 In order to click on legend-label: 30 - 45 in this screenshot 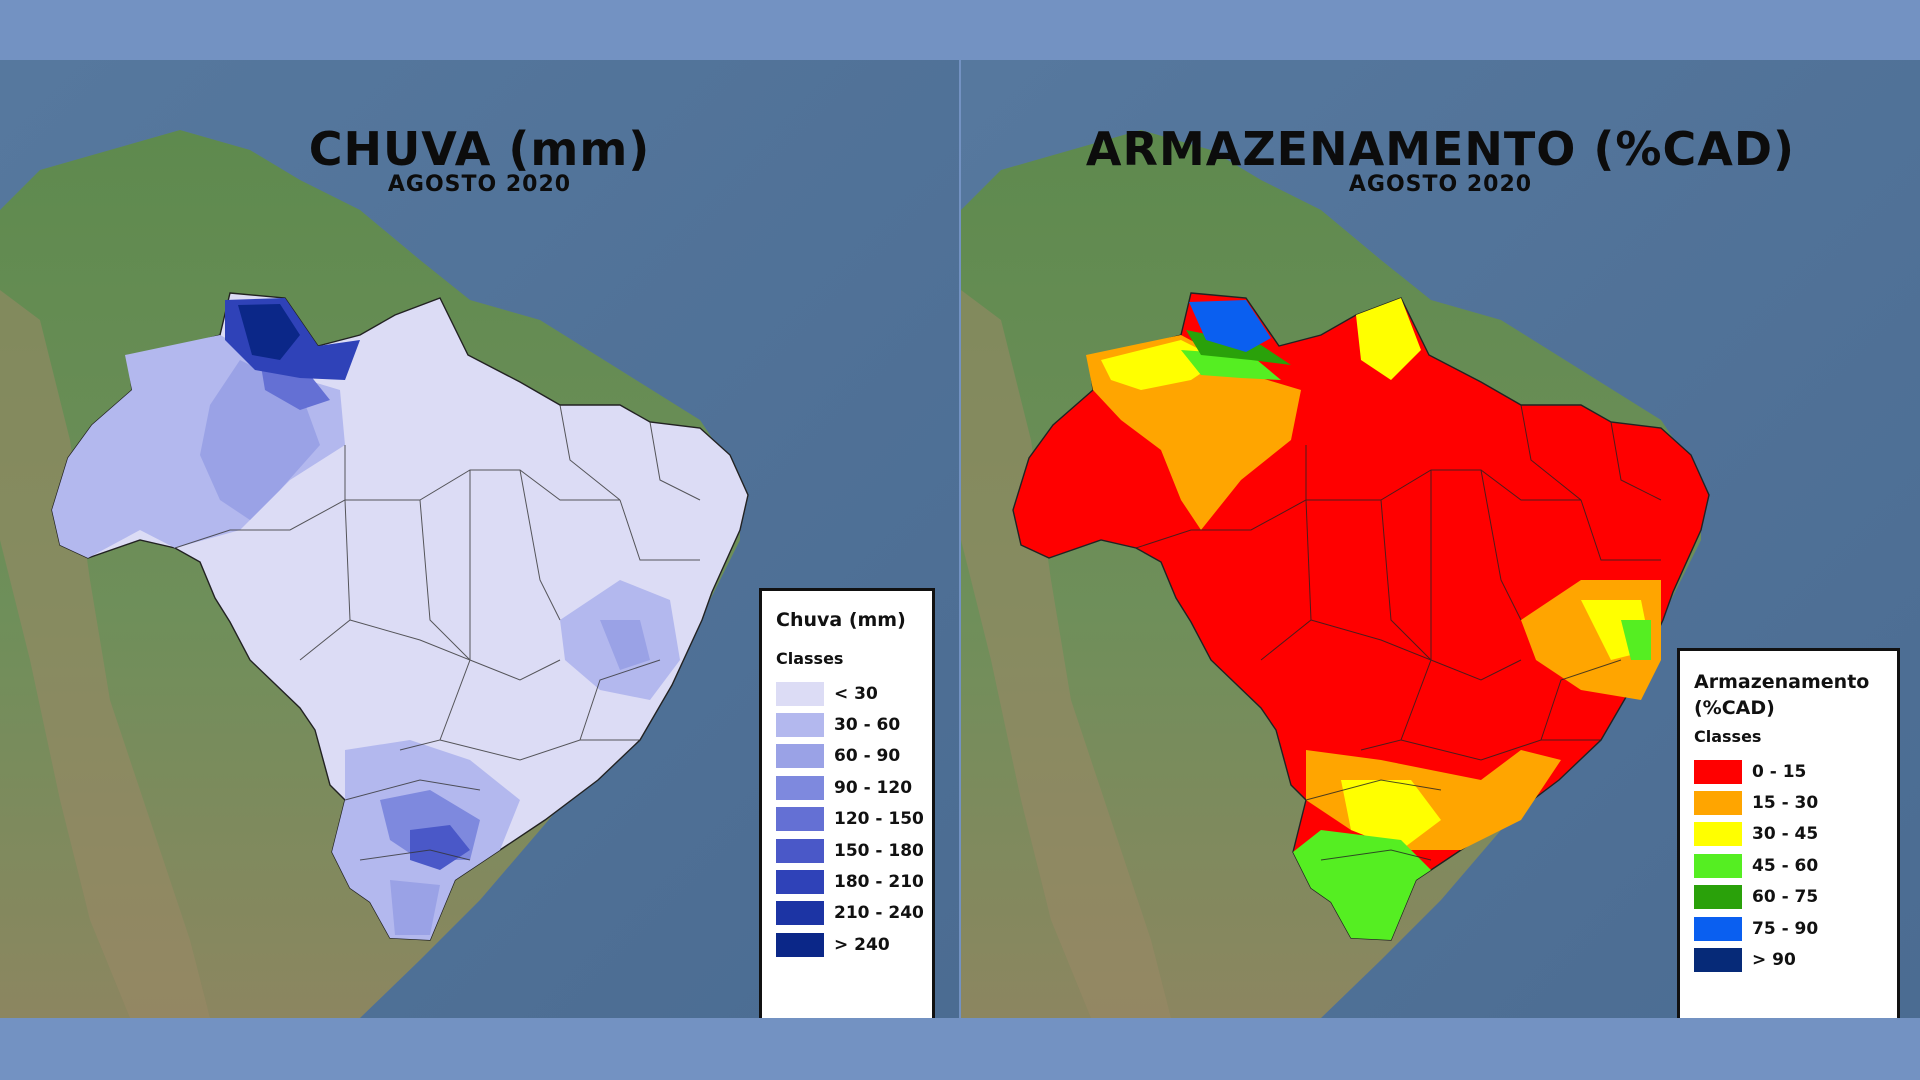, I will do `click(1785, 834)`.